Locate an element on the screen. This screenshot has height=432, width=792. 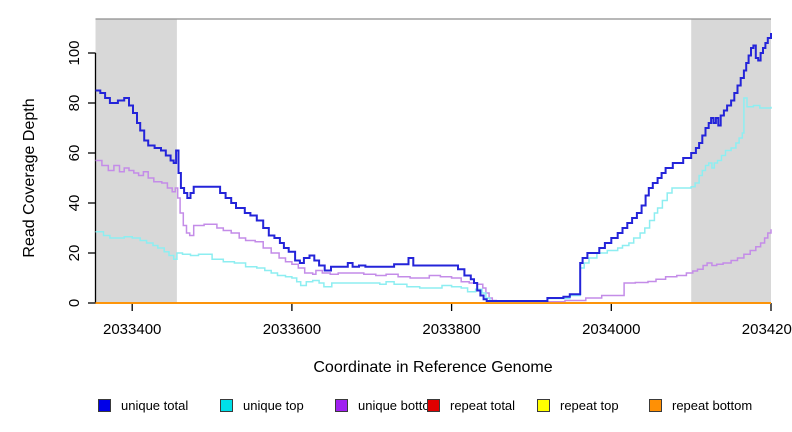
x-tick-label: 2034000 is located at coordinates (611, 329).